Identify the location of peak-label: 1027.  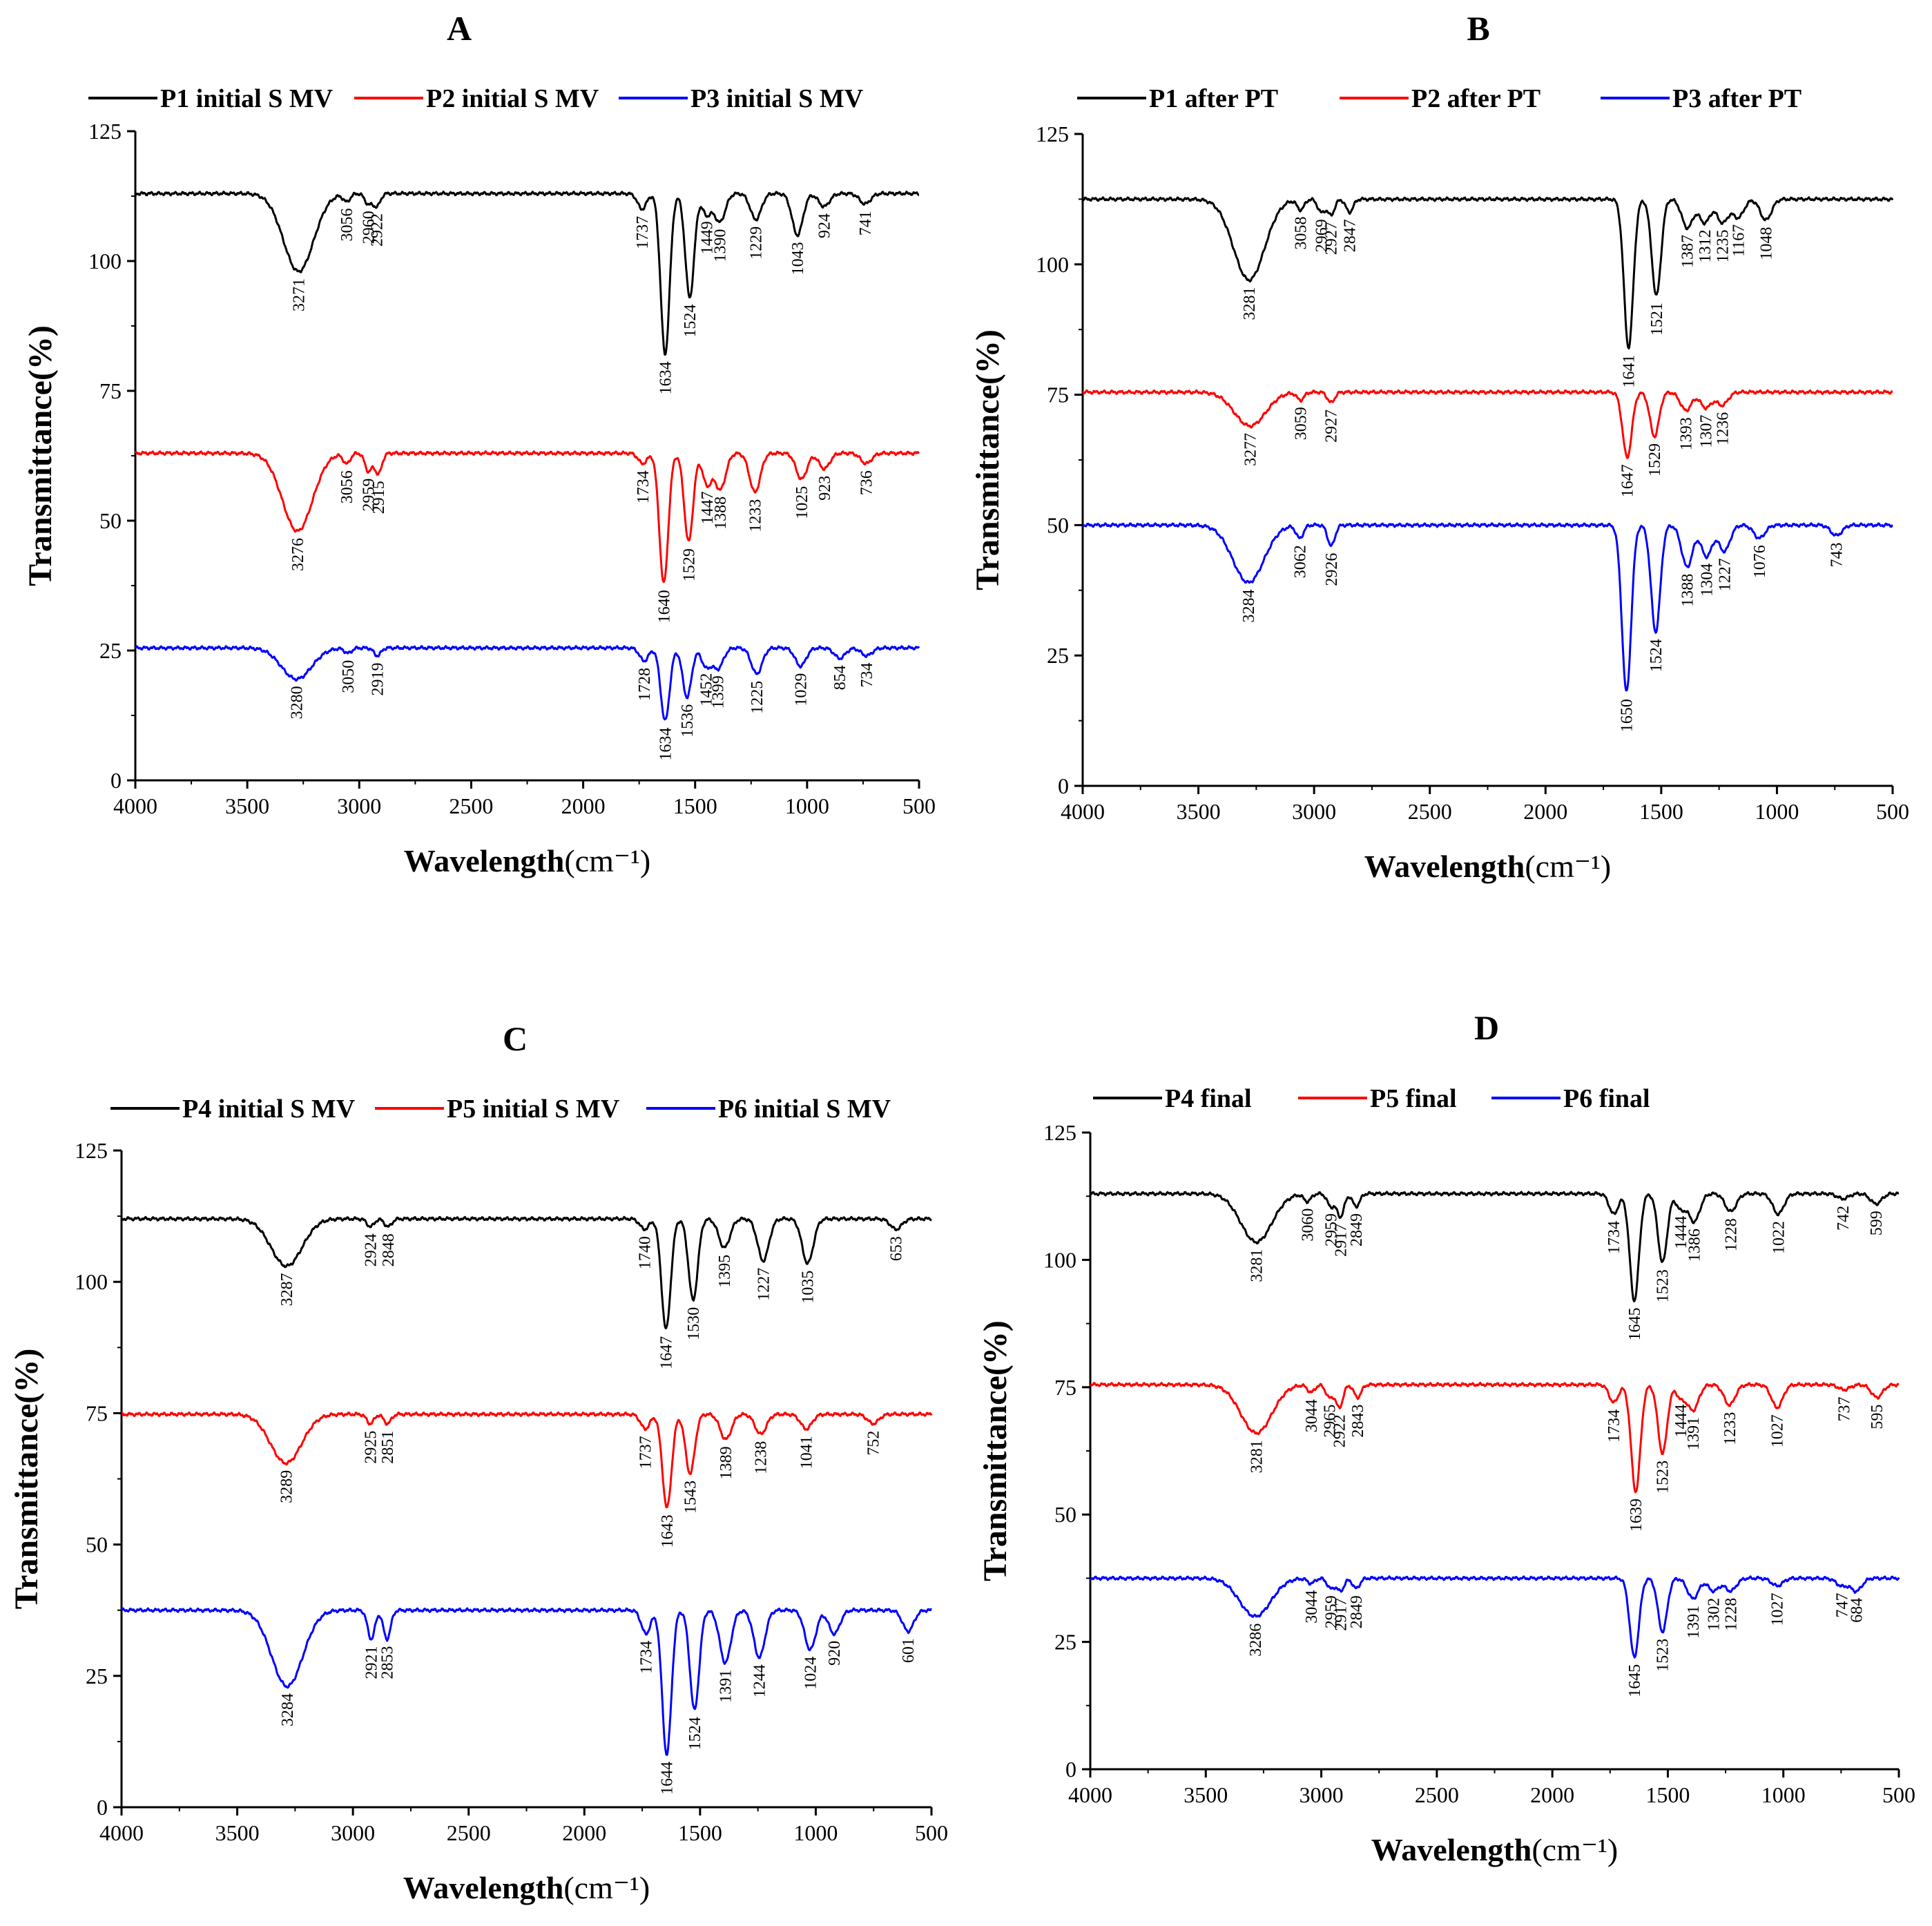
(1778, 1609).